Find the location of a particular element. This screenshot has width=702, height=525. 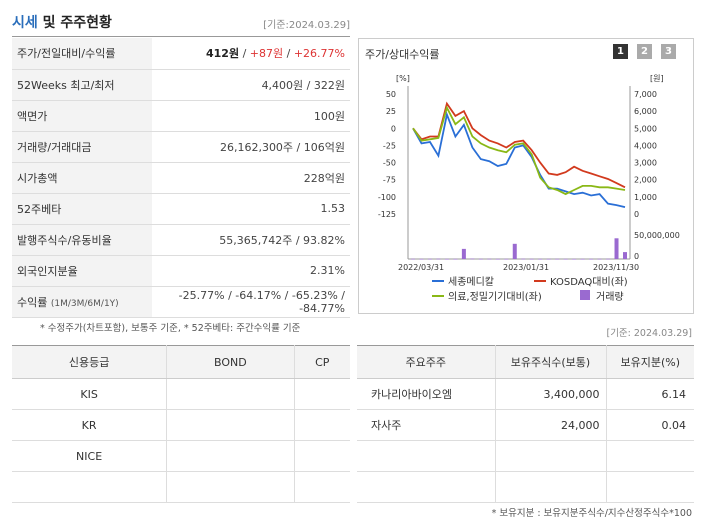

quote-label: 수익률 (1M/3M/6M/1Y) is located at coordinates (82, 302).